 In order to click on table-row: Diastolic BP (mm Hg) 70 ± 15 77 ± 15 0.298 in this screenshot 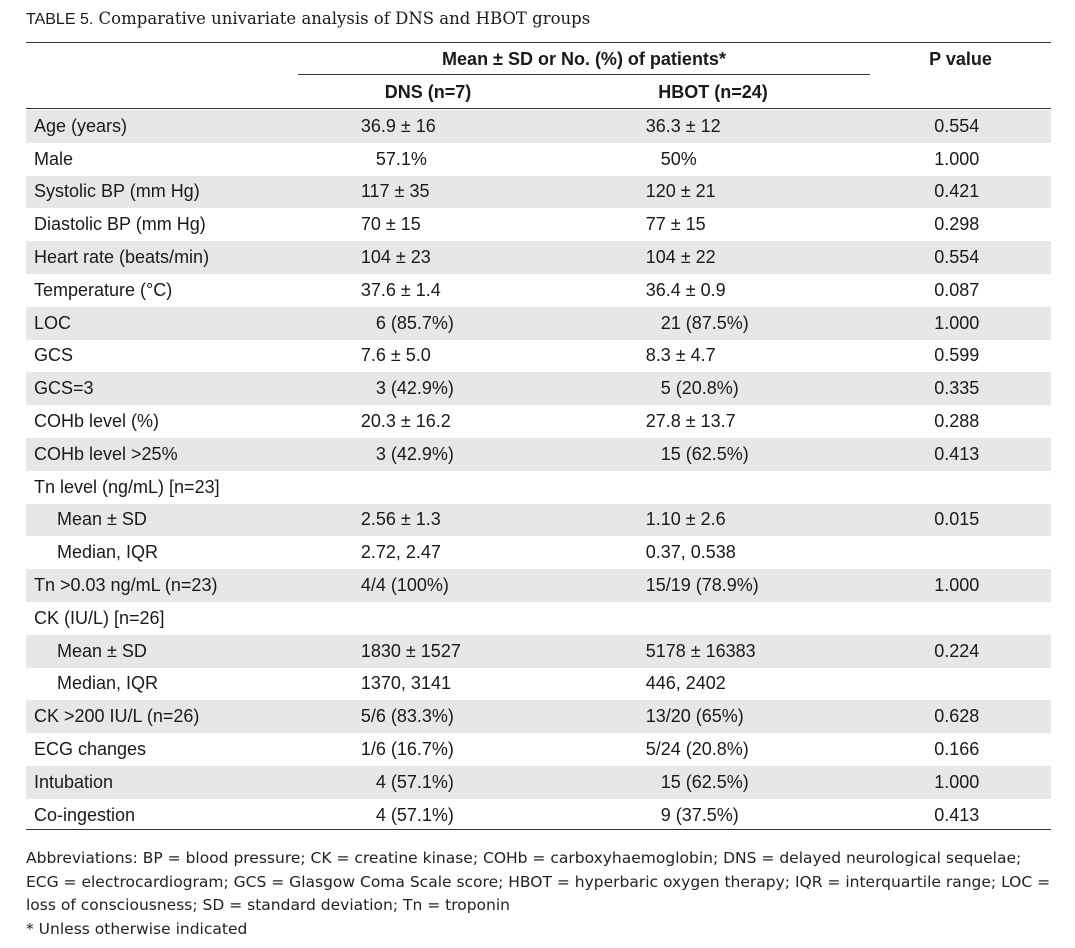, I will do `click(538, 224)`.